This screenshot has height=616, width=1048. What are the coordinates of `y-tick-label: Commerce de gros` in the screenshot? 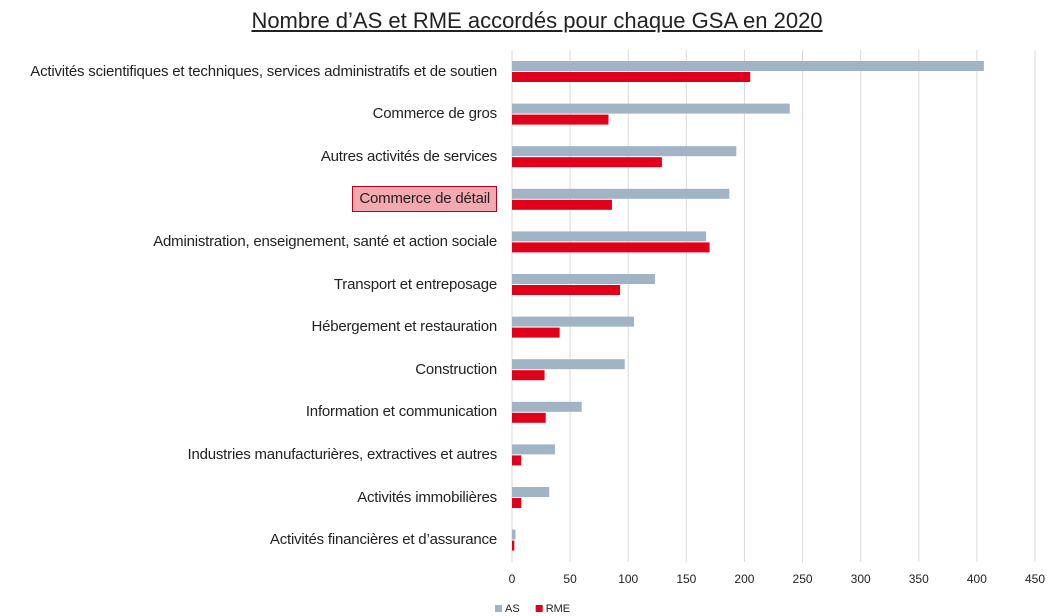 It's located at (435, 114).